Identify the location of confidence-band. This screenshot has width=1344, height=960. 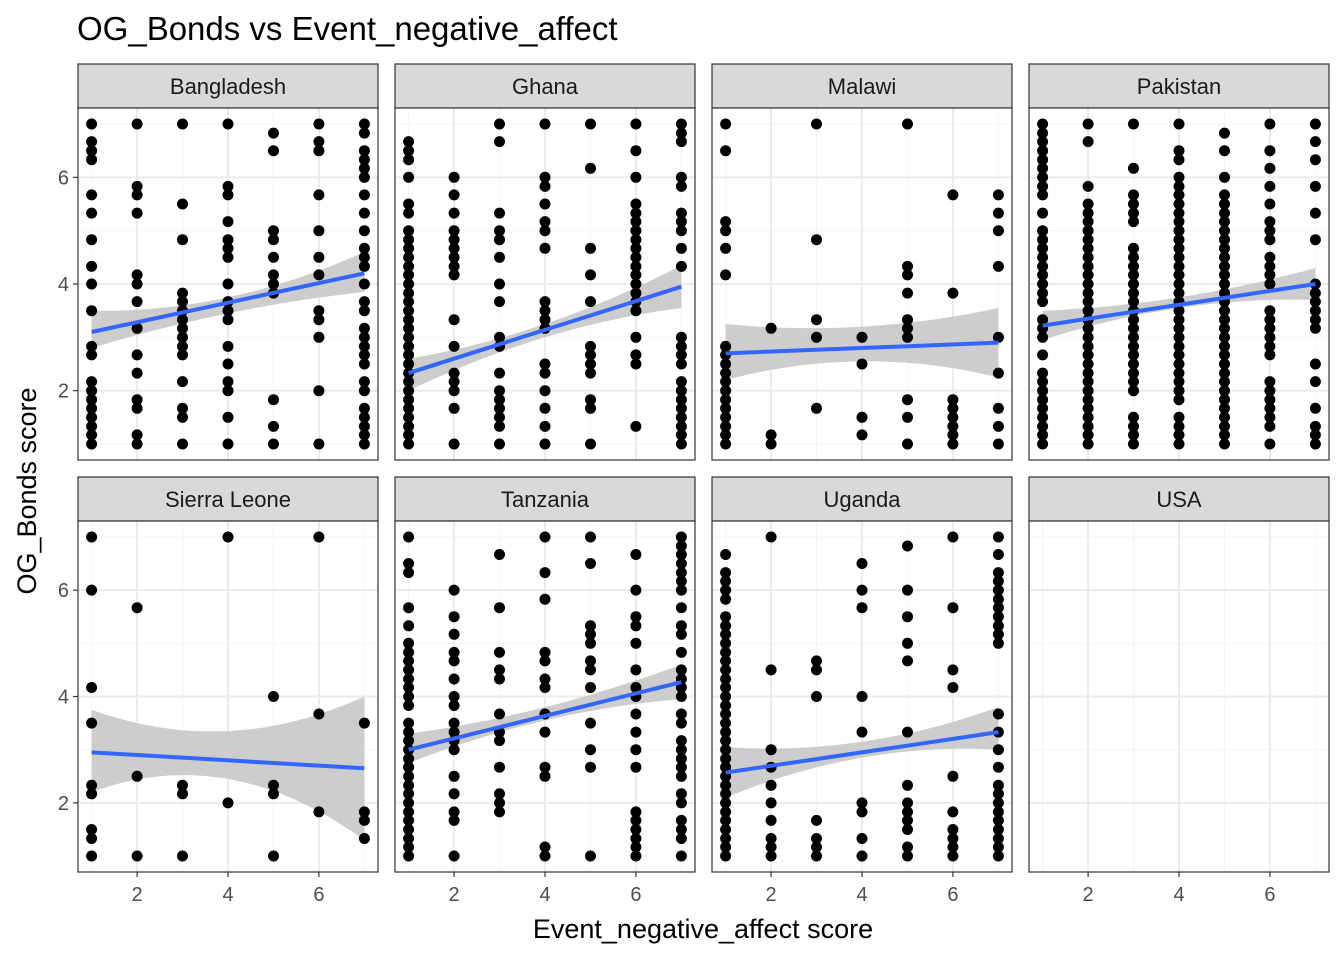
(862, 344).